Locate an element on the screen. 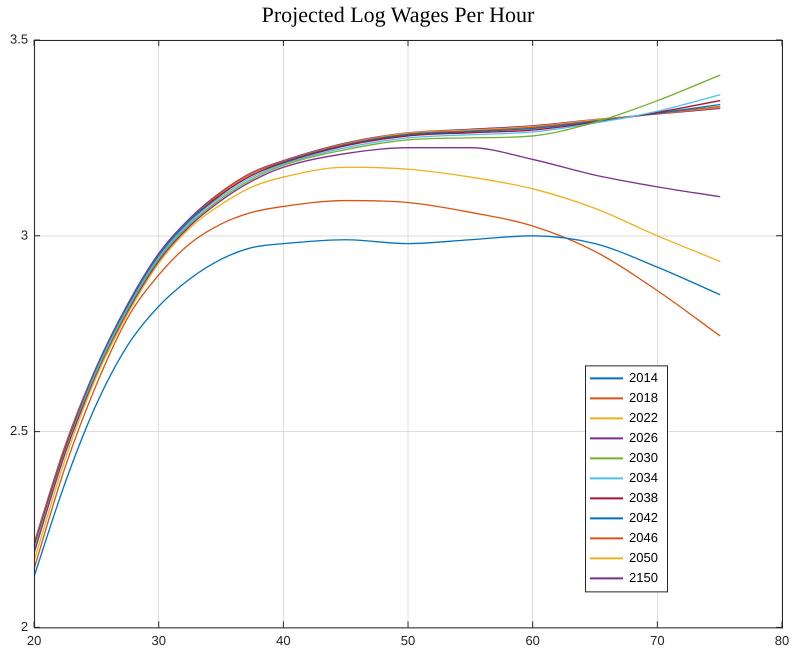 The width and height of the screenshot is (796, 659). legend-label: 2022 is located at coordinates (643, 417).